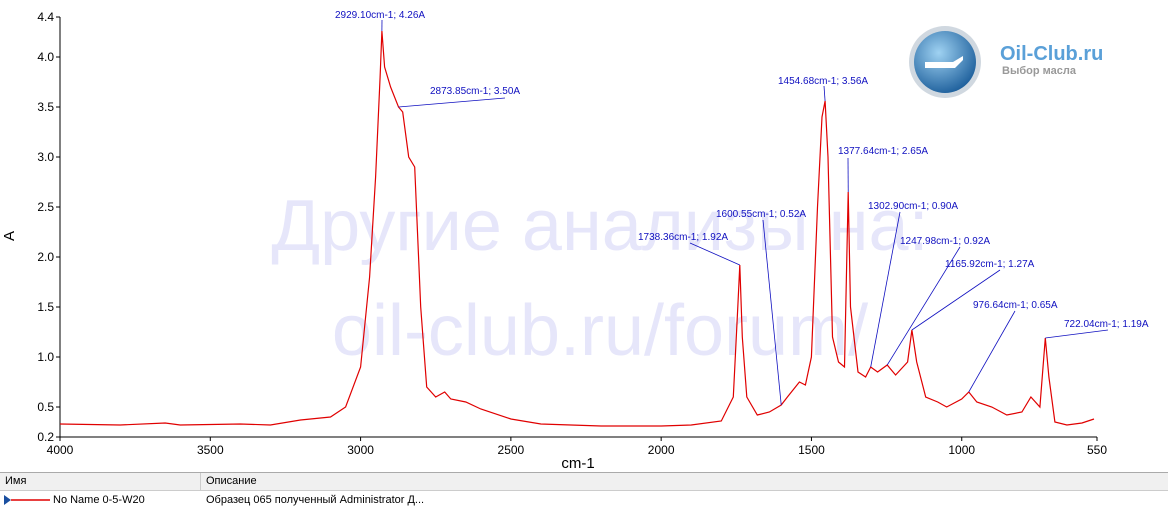 Image resolution: width=1168 pixels, height=510 pixels. Describe the element at coordinates (45, 307) in the screenshot. I see `y-tick-label: 1.5` at that location.